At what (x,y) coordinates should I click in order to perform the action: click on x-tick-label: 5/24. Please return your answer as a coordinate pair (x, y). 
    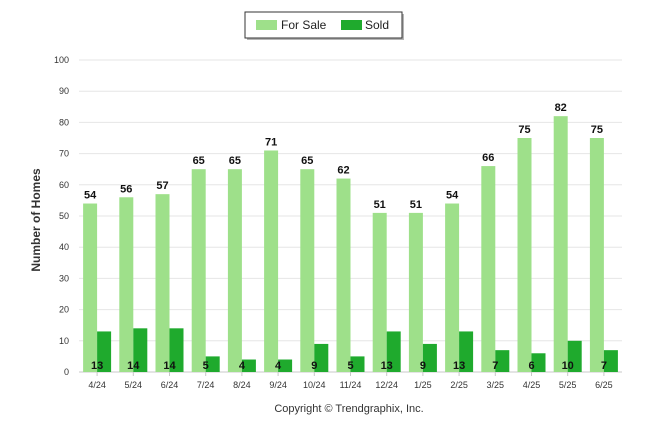
    Looking at the image, I should click on (134, 385).